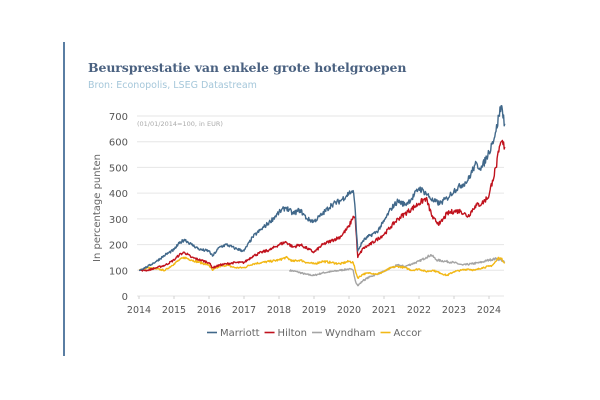 The image size is (600, 400). Describe the element at coordinates (384, 310) in the screenshot. I see `x-tick-label: 2021` at that location.